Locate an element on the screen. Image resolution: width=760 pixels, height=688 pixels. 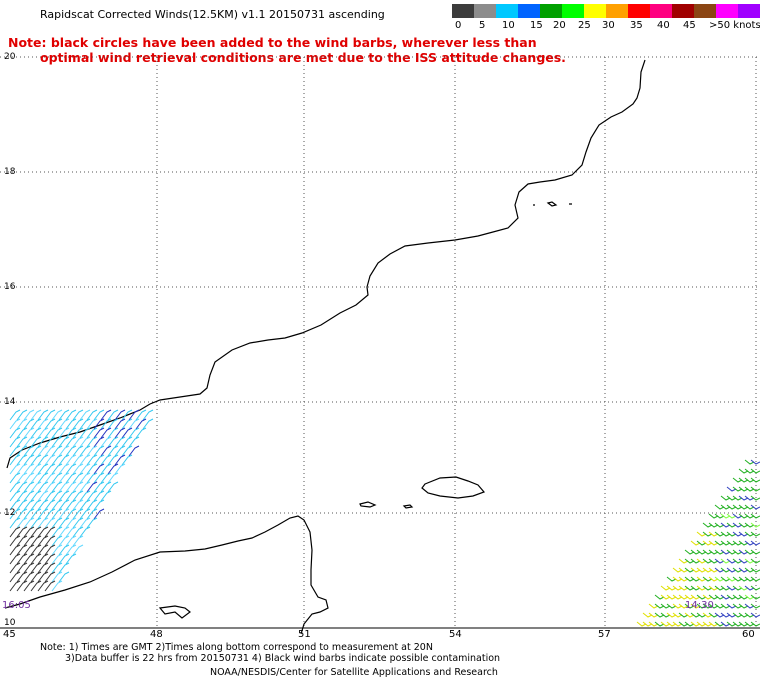
lon-label-51: 51 is located at coordinates (304, 634).